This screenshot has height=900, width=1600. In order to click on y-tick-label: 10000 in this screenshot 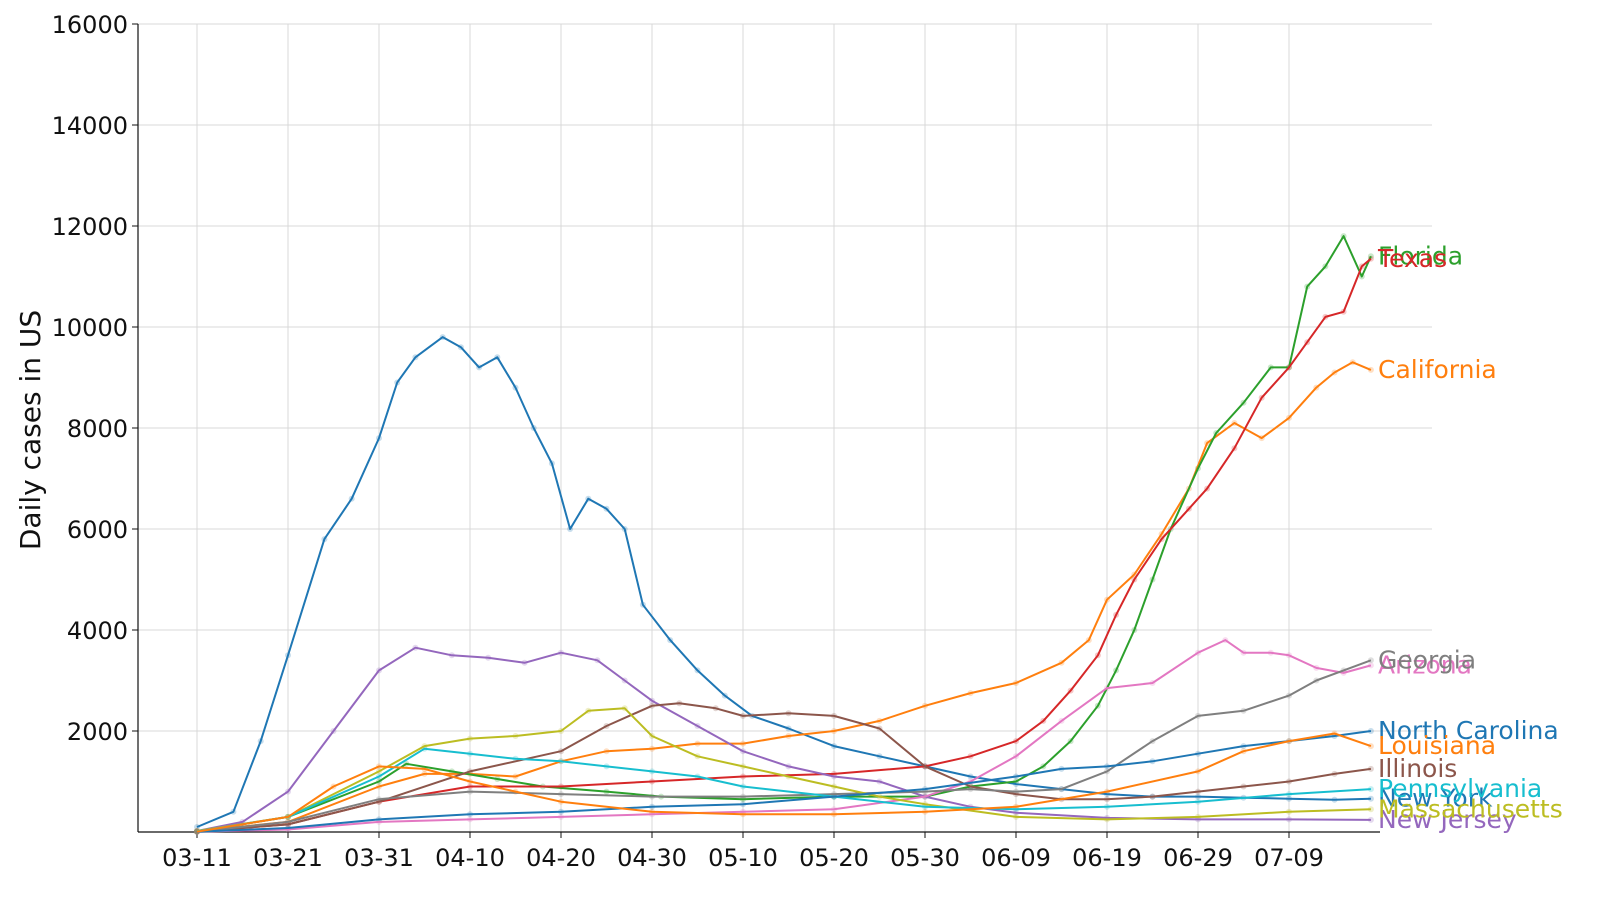, I will do `click(90, 328)`.